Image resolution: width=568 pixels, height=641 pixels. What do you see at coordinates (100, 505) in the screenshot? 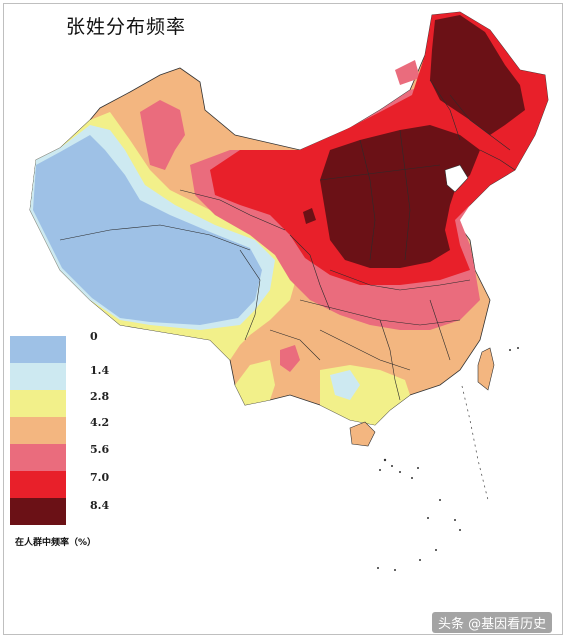
I see `legend-label-6: 8.4` at bounding box center [100, 505].